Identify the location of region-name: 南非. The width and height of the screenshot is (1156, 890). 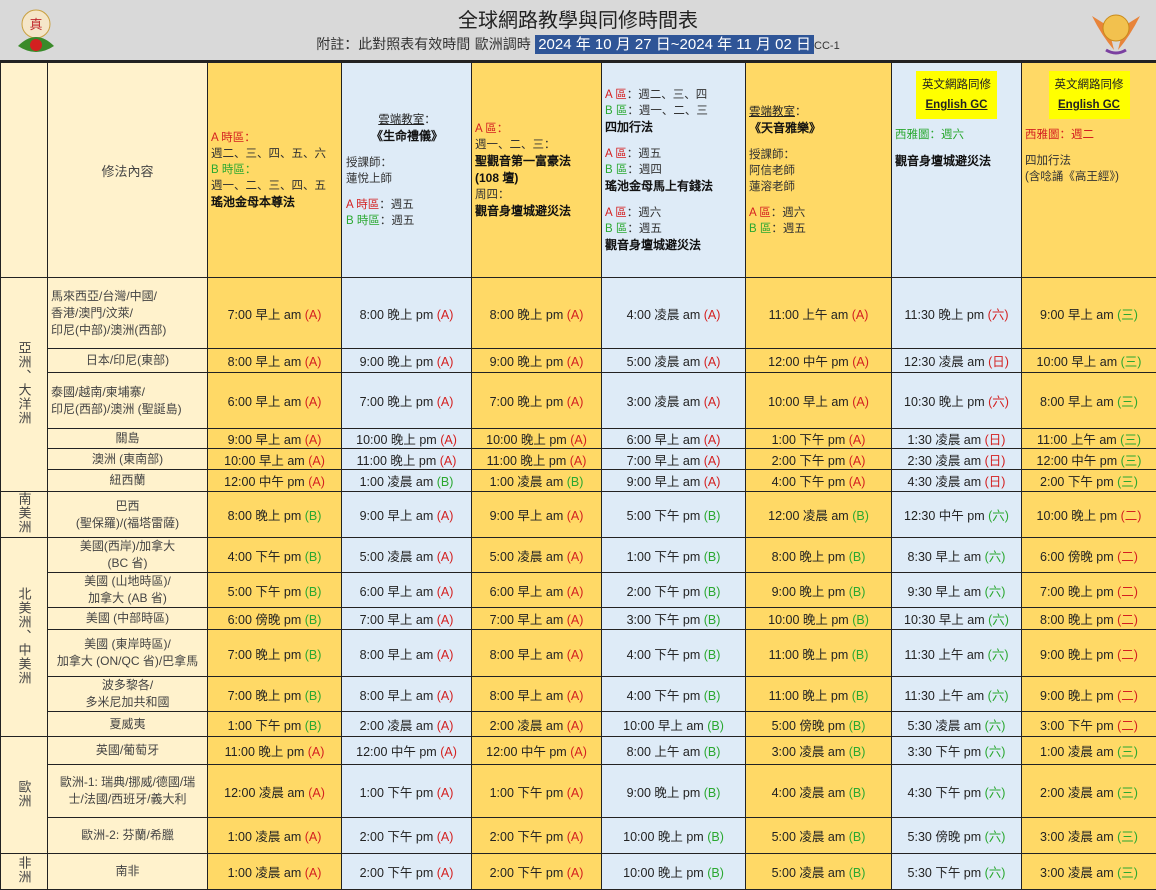
(128, 872).